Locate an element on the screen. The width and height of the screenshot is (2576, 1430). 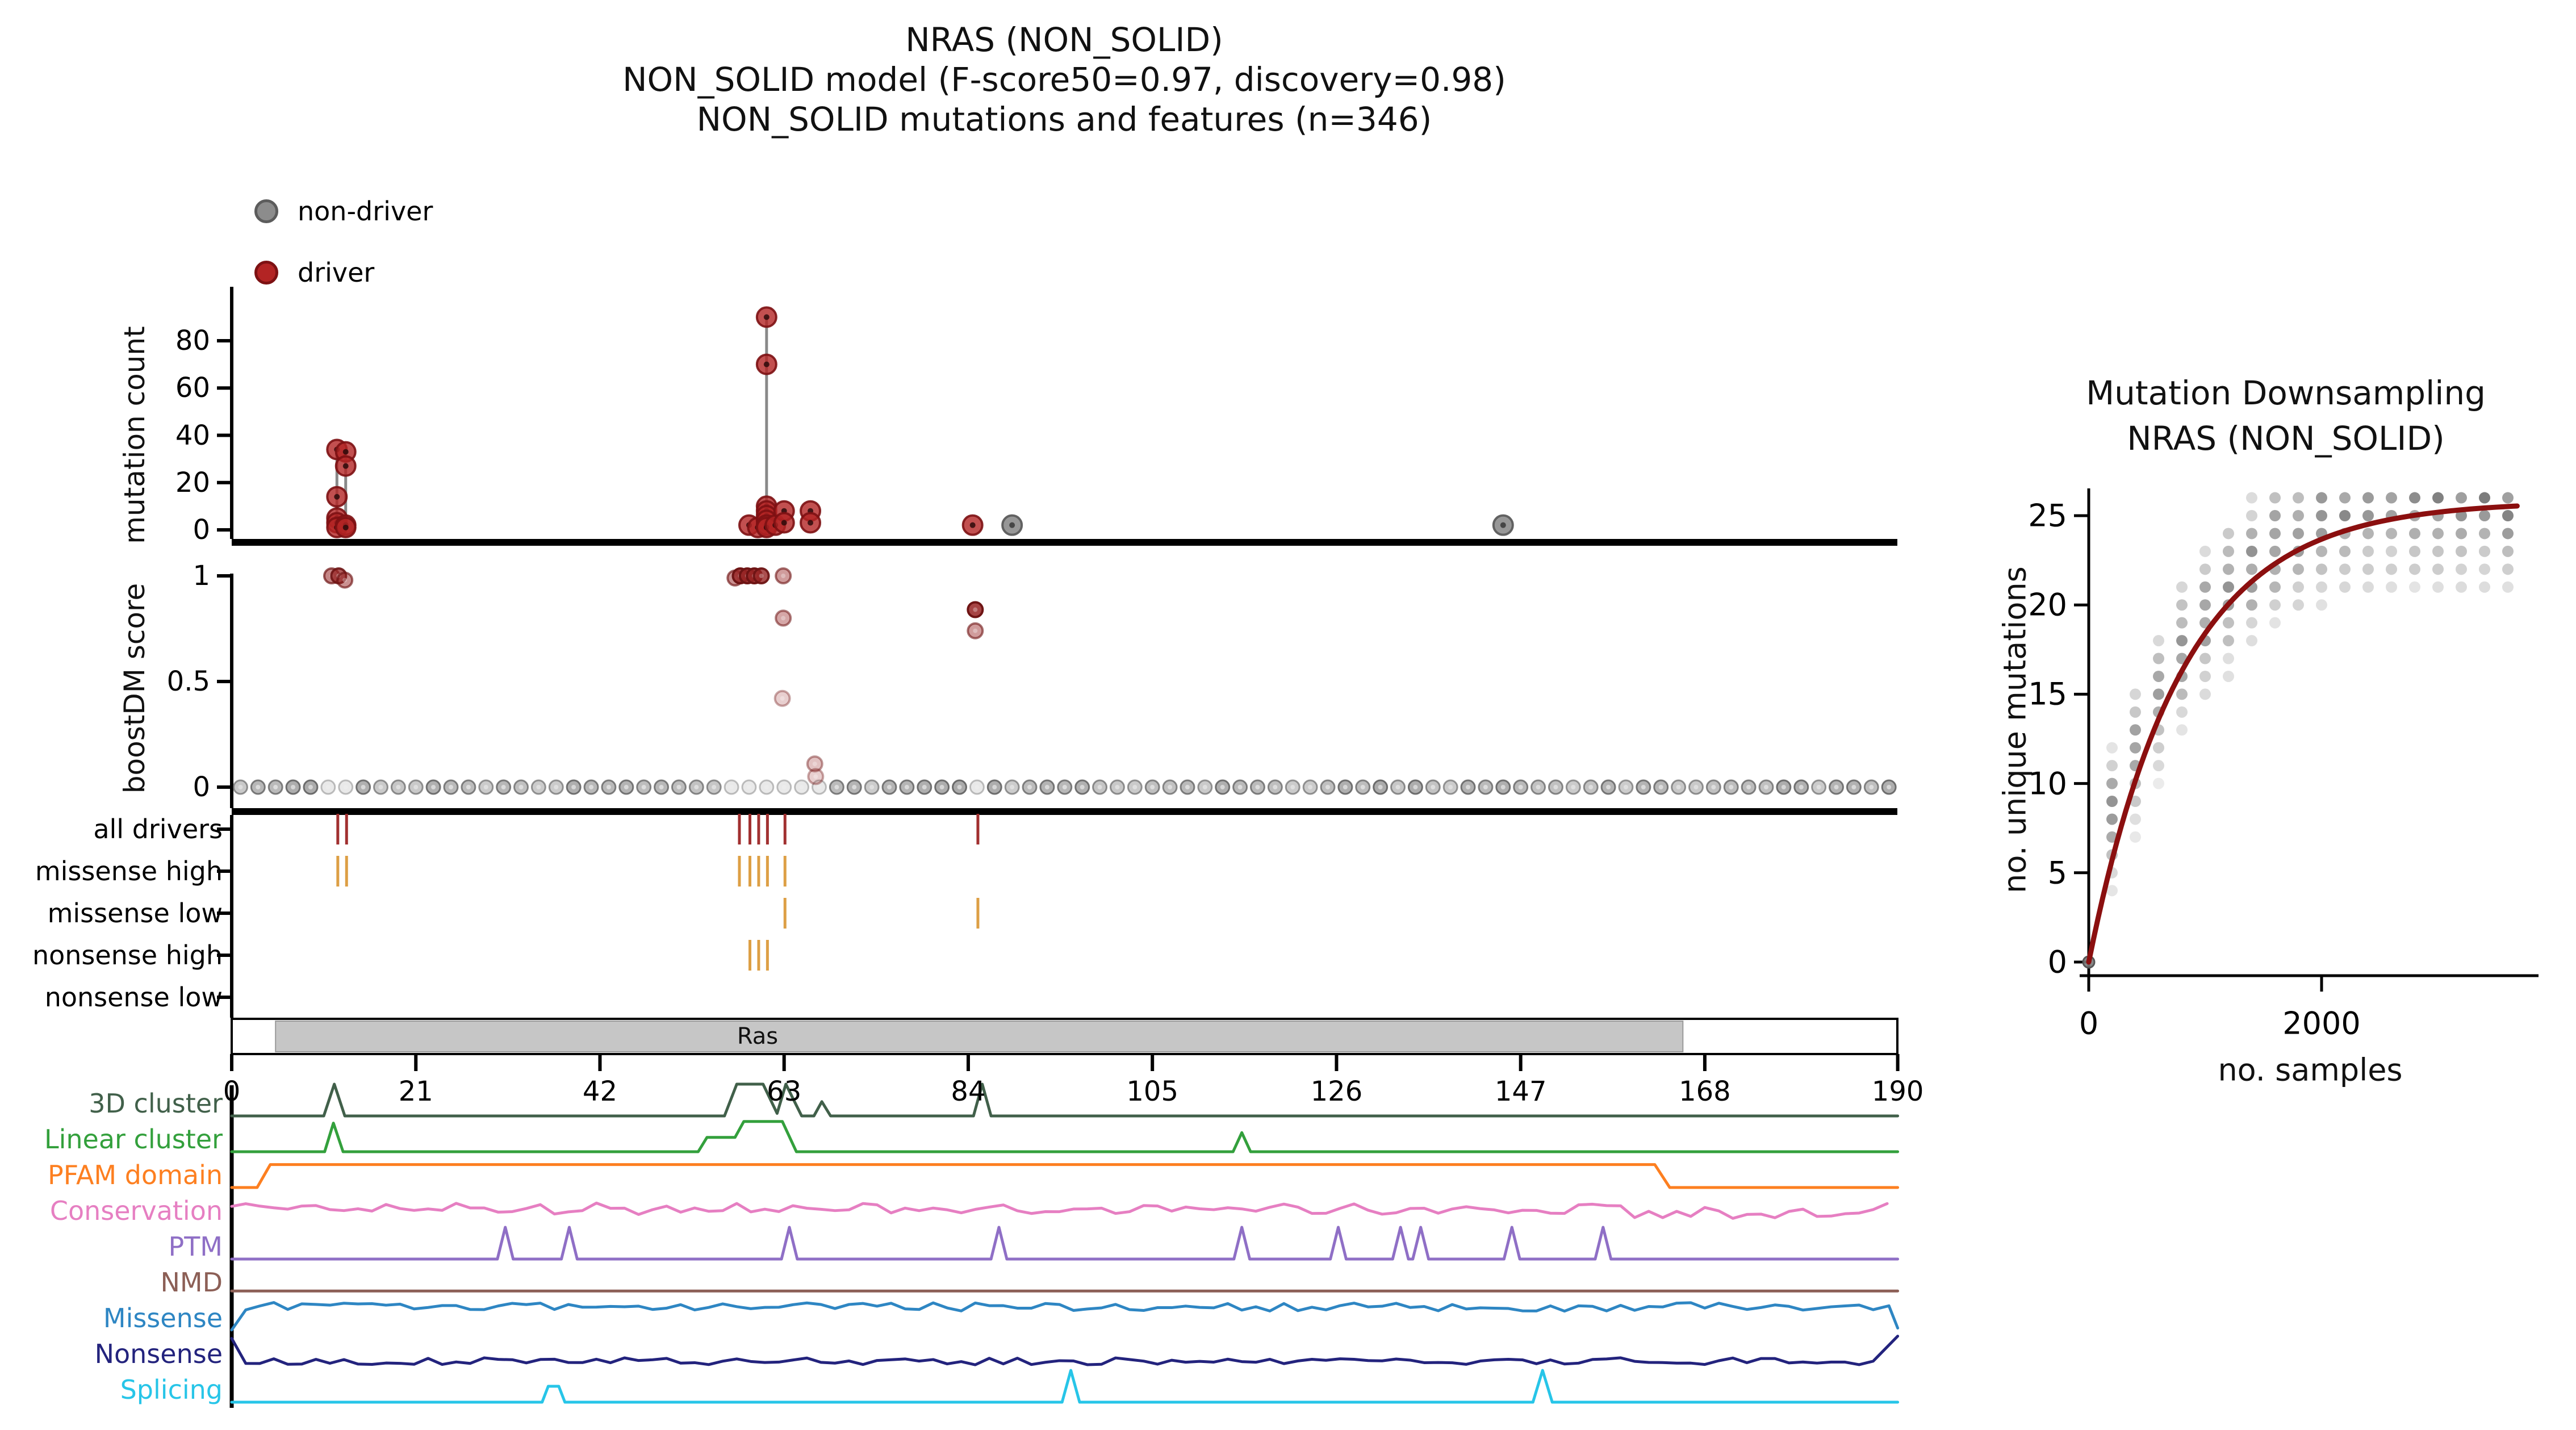
downsampling-xlabel: no. samples is located at coordinates (2310, 1070).